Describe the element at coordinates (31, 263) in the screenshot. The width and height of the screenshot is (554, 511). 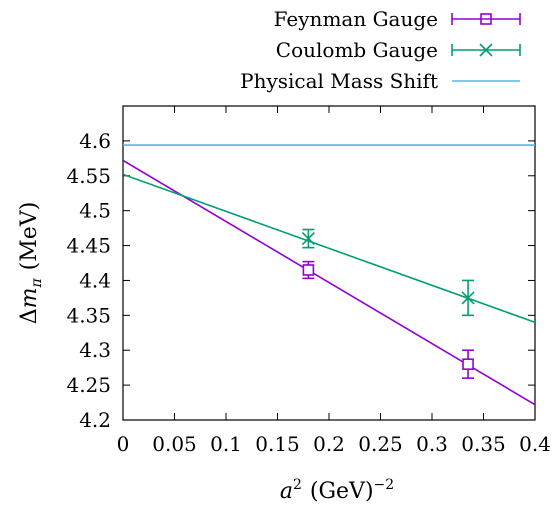
I see `y-axis-title: Δmπ(MeV)` at that location.